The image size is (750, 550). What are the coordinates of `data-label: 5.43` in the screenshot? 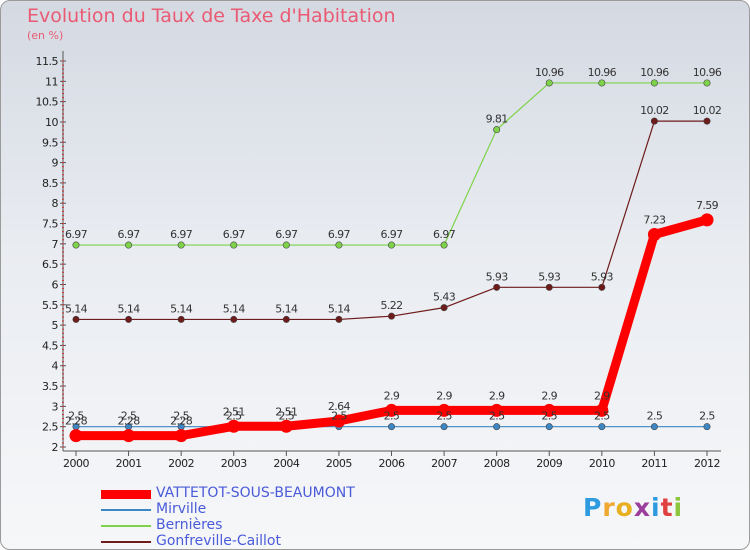 It's located at (444, 297).